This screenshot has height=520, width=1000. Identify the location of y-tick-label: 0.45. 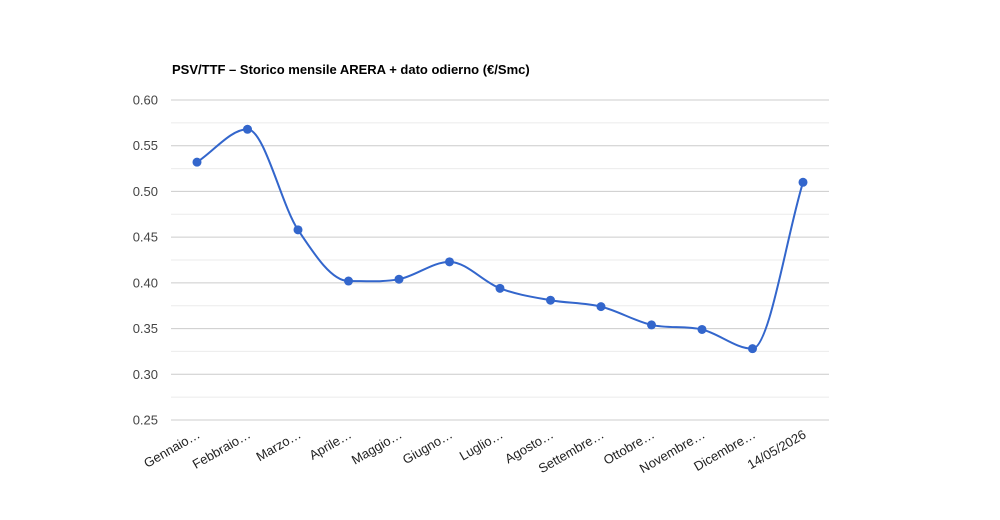
(145, 237).